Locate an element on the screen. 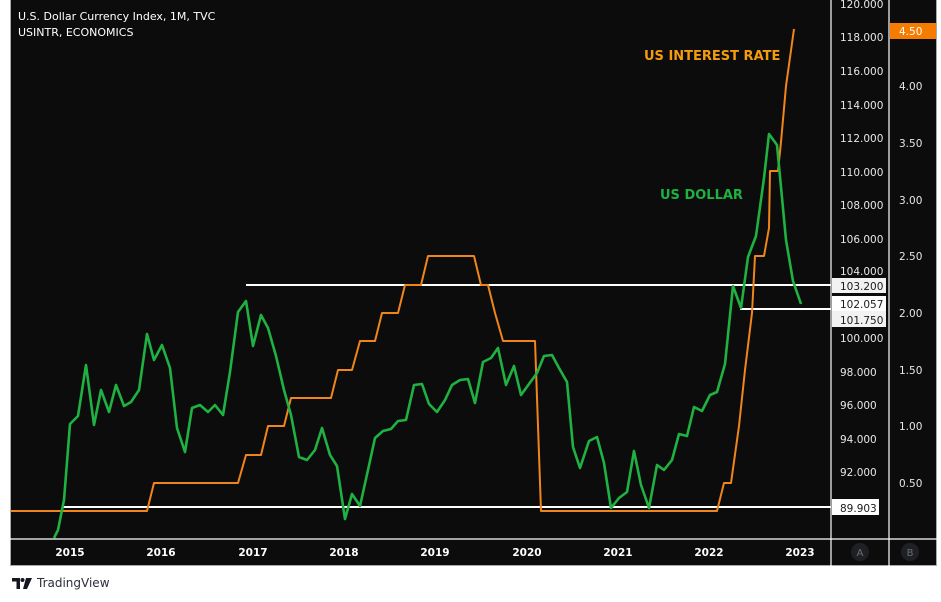 This screenshot has height=602, width=941. axis-b-tick: 4.00 is located at coordinates (910, 87).